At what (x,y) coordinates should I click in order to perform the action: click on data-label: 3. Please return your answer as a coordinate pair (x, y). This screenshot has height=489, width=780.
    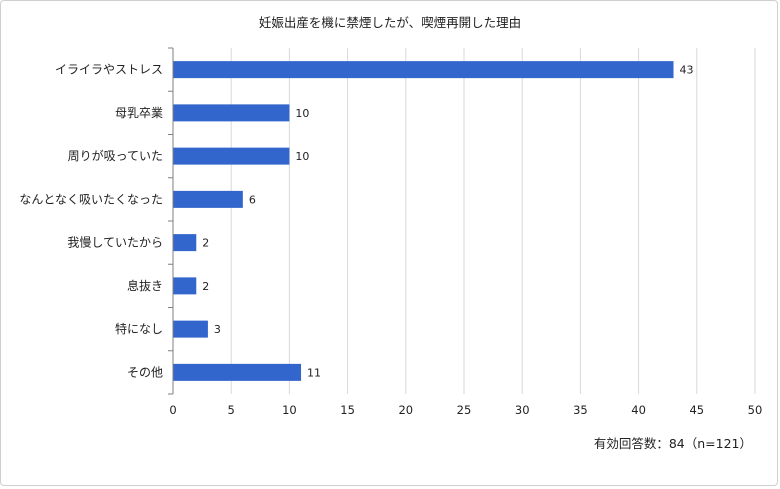
    Looking at the image, I should click on (217, 329).